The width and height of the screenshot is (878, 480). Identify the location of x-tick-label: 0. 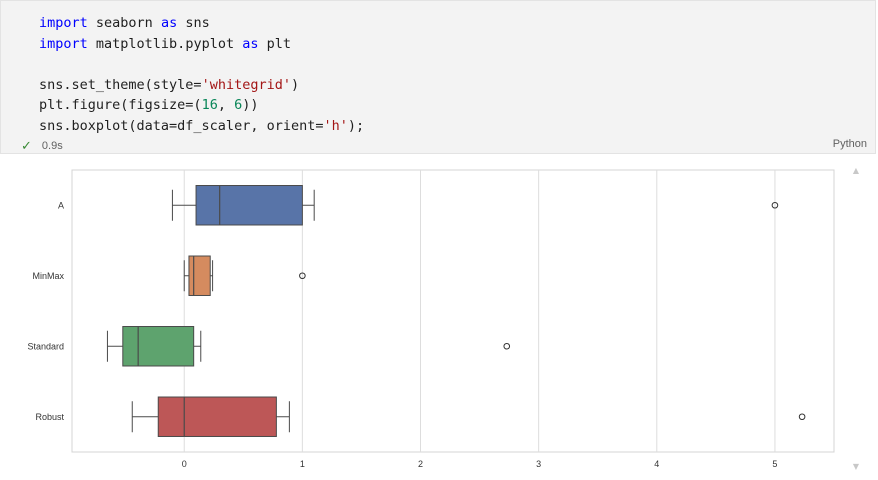
(184, 464).